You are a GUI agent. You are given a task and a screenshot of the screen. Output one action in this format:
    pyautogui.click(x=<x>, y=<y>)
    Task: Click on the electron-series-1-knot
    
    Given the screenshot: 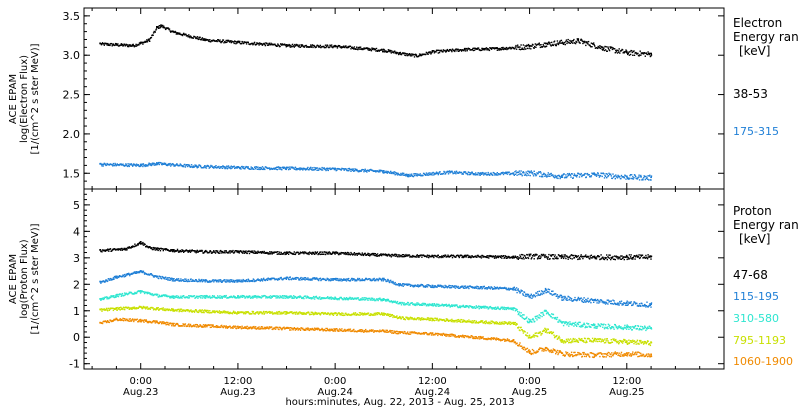 What is the action you would take?
    pyautogui.click(x=602, y=47)
    